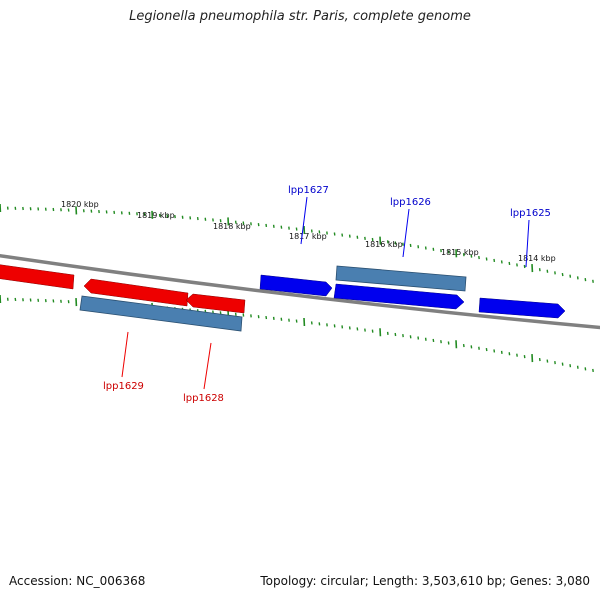 Image resolution: width=600 pixels, height=600 pixels. I want to click on gene-label-lpp1625: lpp1625, so click(530, 213).